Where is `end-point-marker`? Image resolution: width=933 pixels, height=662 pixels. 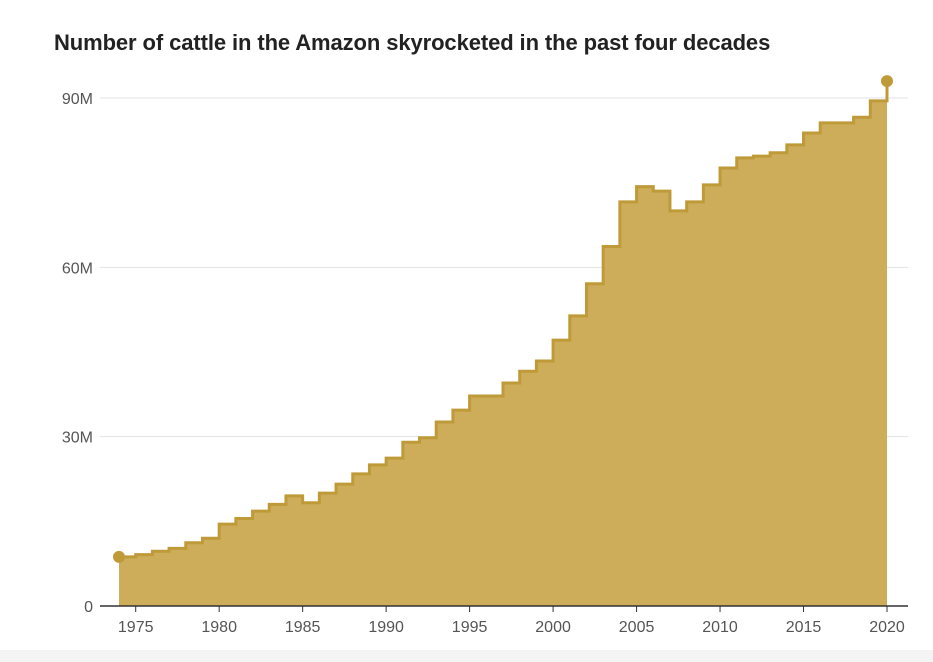 end-point-marker is located at coordinates (887, 81).